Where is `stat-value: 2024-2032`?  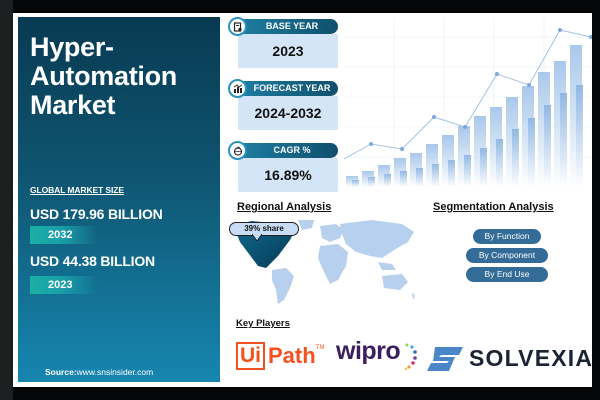 stat-value: 2024-2032 is located at coordinates (288, 113).